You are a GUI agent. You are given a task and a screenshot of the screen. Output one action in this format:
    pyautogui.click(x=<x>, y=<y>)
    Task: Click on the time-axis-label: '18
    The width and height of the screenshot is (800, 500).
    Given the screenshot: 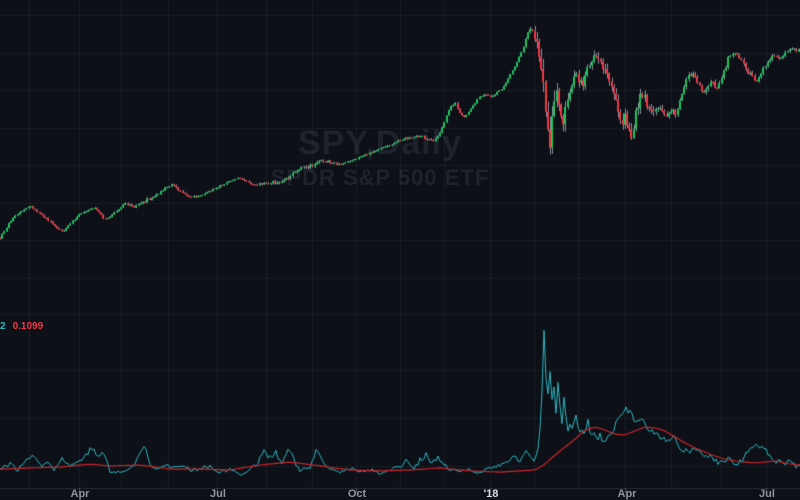 What is the action you would take?
    pyautogui.click(x=491, y=494)
    